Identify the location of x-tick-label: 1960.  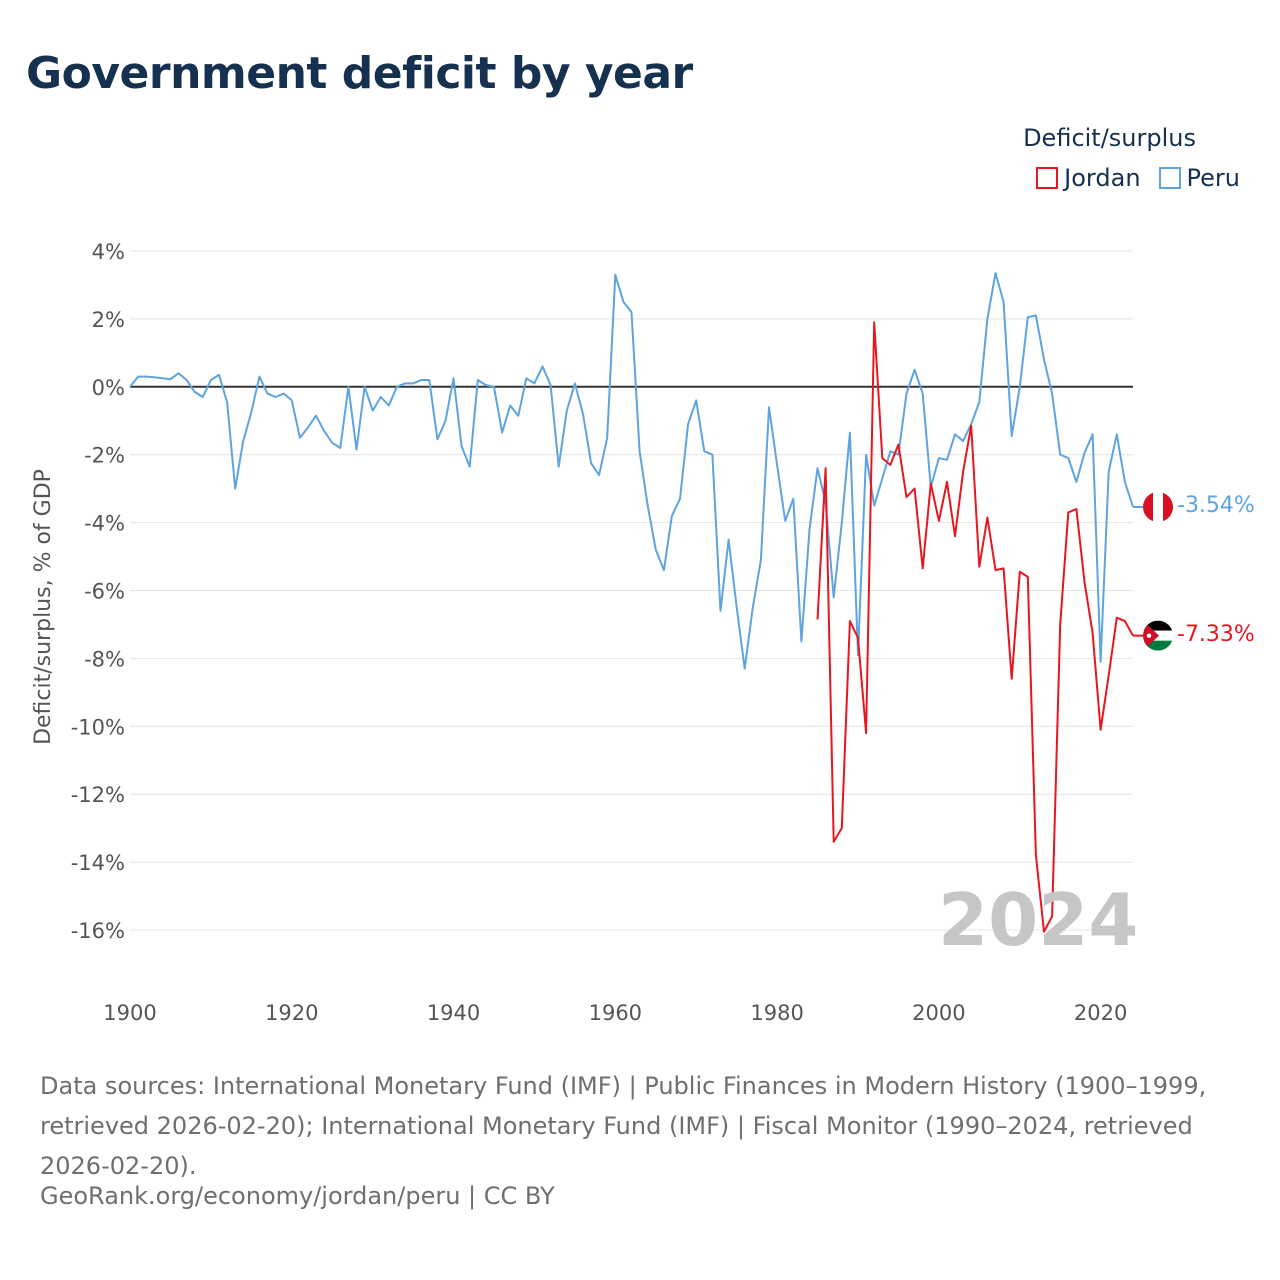
(615, 1013).